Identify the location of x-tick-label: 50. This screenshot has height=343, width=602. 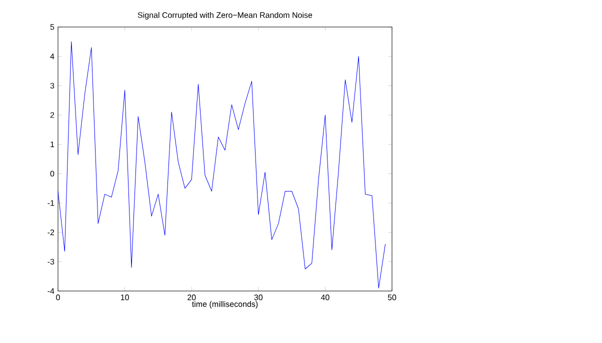
(392, 297).